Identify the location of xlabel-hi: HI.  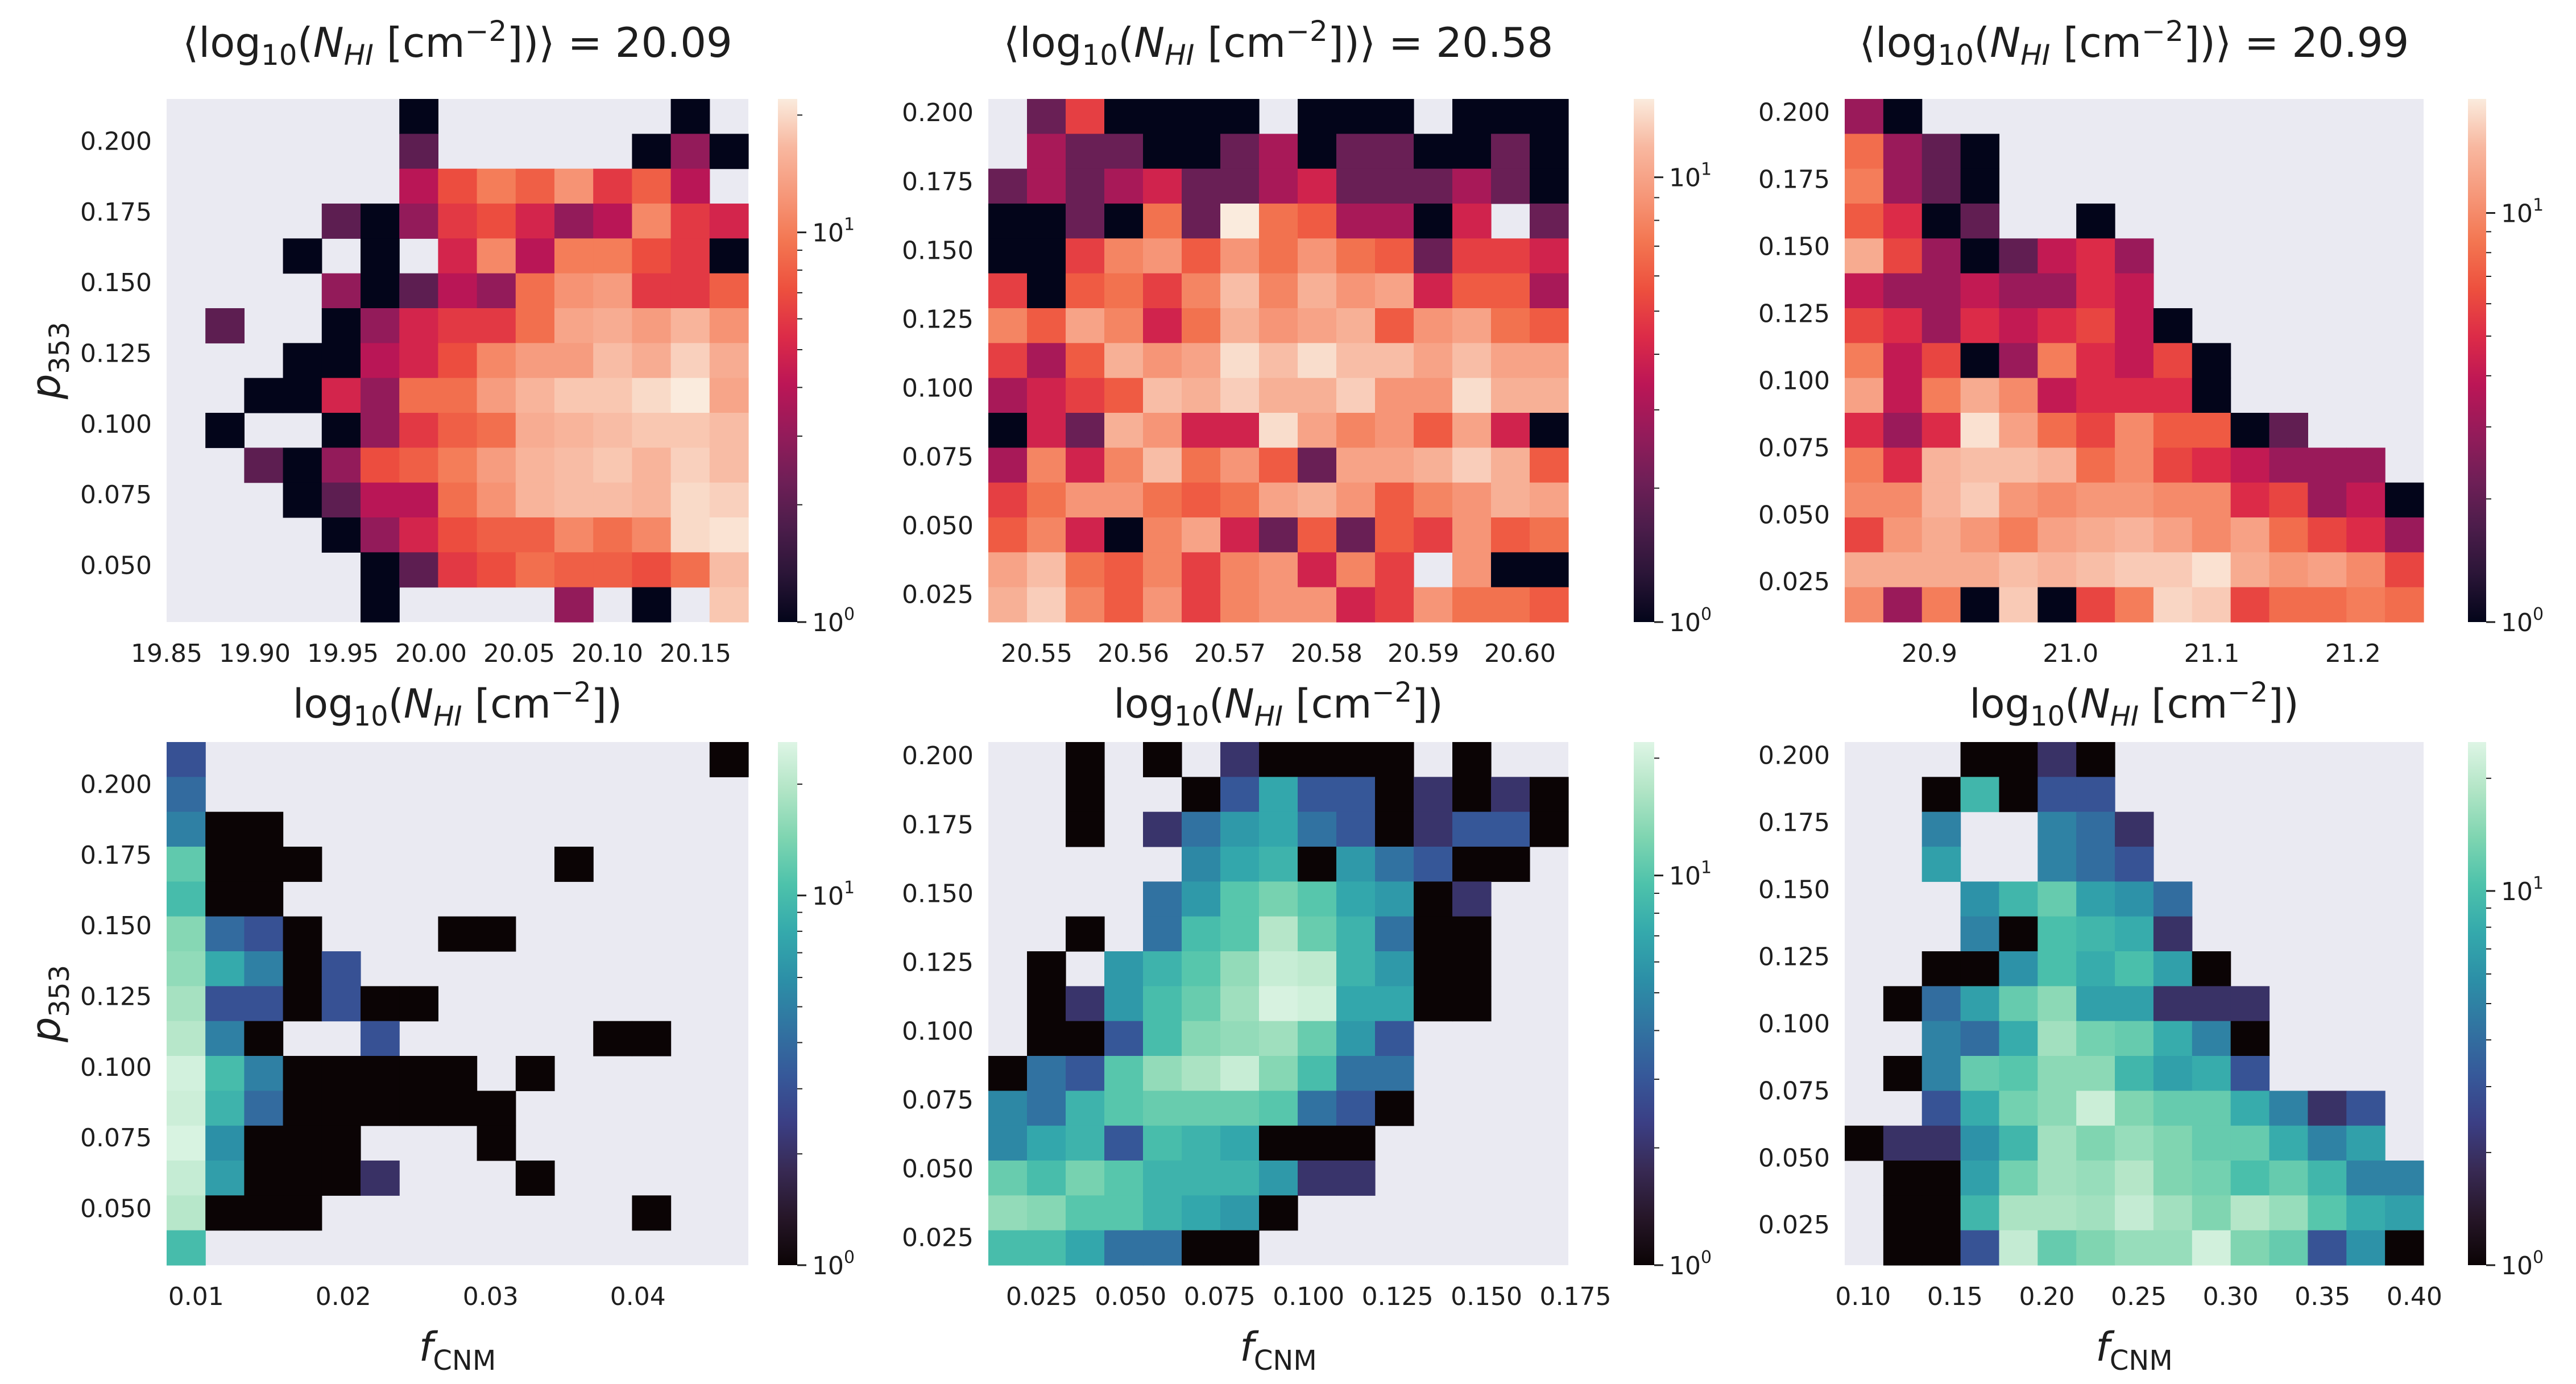
(447, 716).